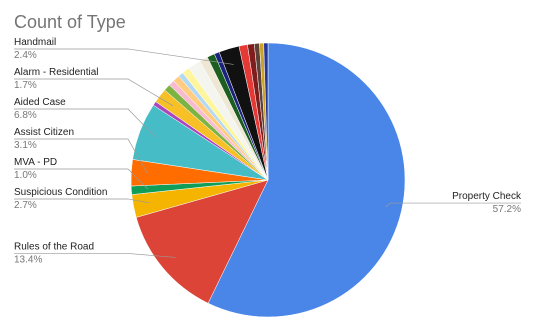 The width and height of the screenshot is (535, 328). I want to click on slice-percent: 1.7%, so click(25, 85).